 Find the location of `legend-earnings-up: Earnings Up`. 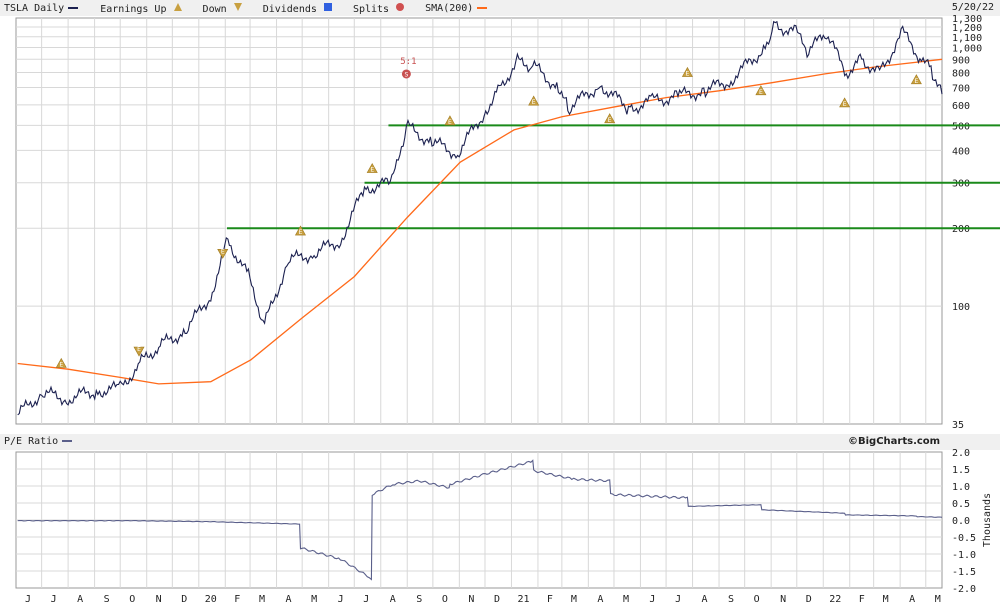

legend-earnings-up: Earnings Up is located at coordinates (141, 8).